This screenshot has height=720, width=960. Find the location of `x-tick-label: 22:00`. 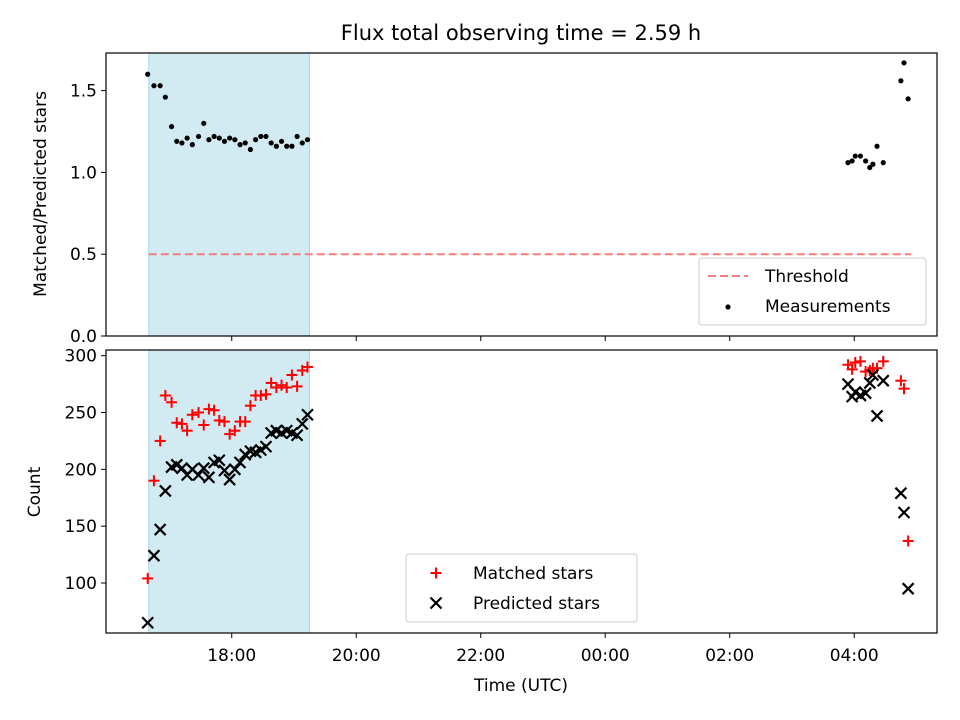

x-tick-label: 22:00 is located at coordinates (480, 656).